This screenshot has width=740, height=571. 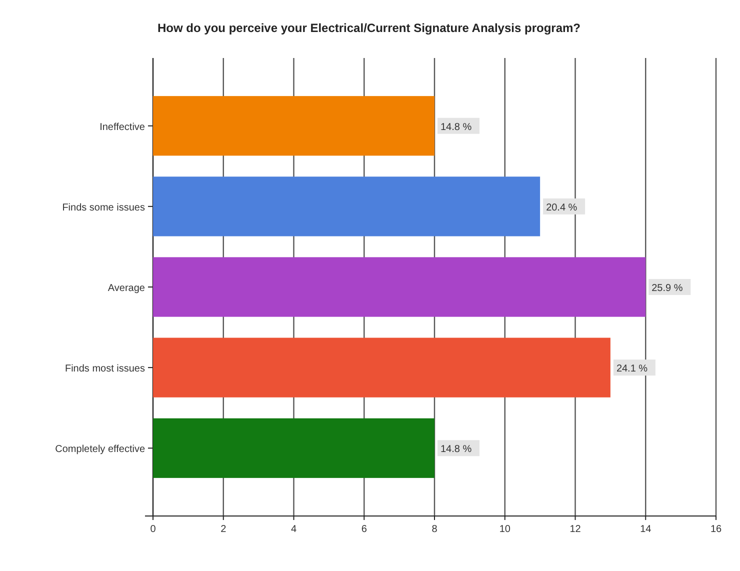 What do you see at coordinates (435, 529) in the screenshot?
I see `x-tick-label: 8` at bounding box center [435, 529].